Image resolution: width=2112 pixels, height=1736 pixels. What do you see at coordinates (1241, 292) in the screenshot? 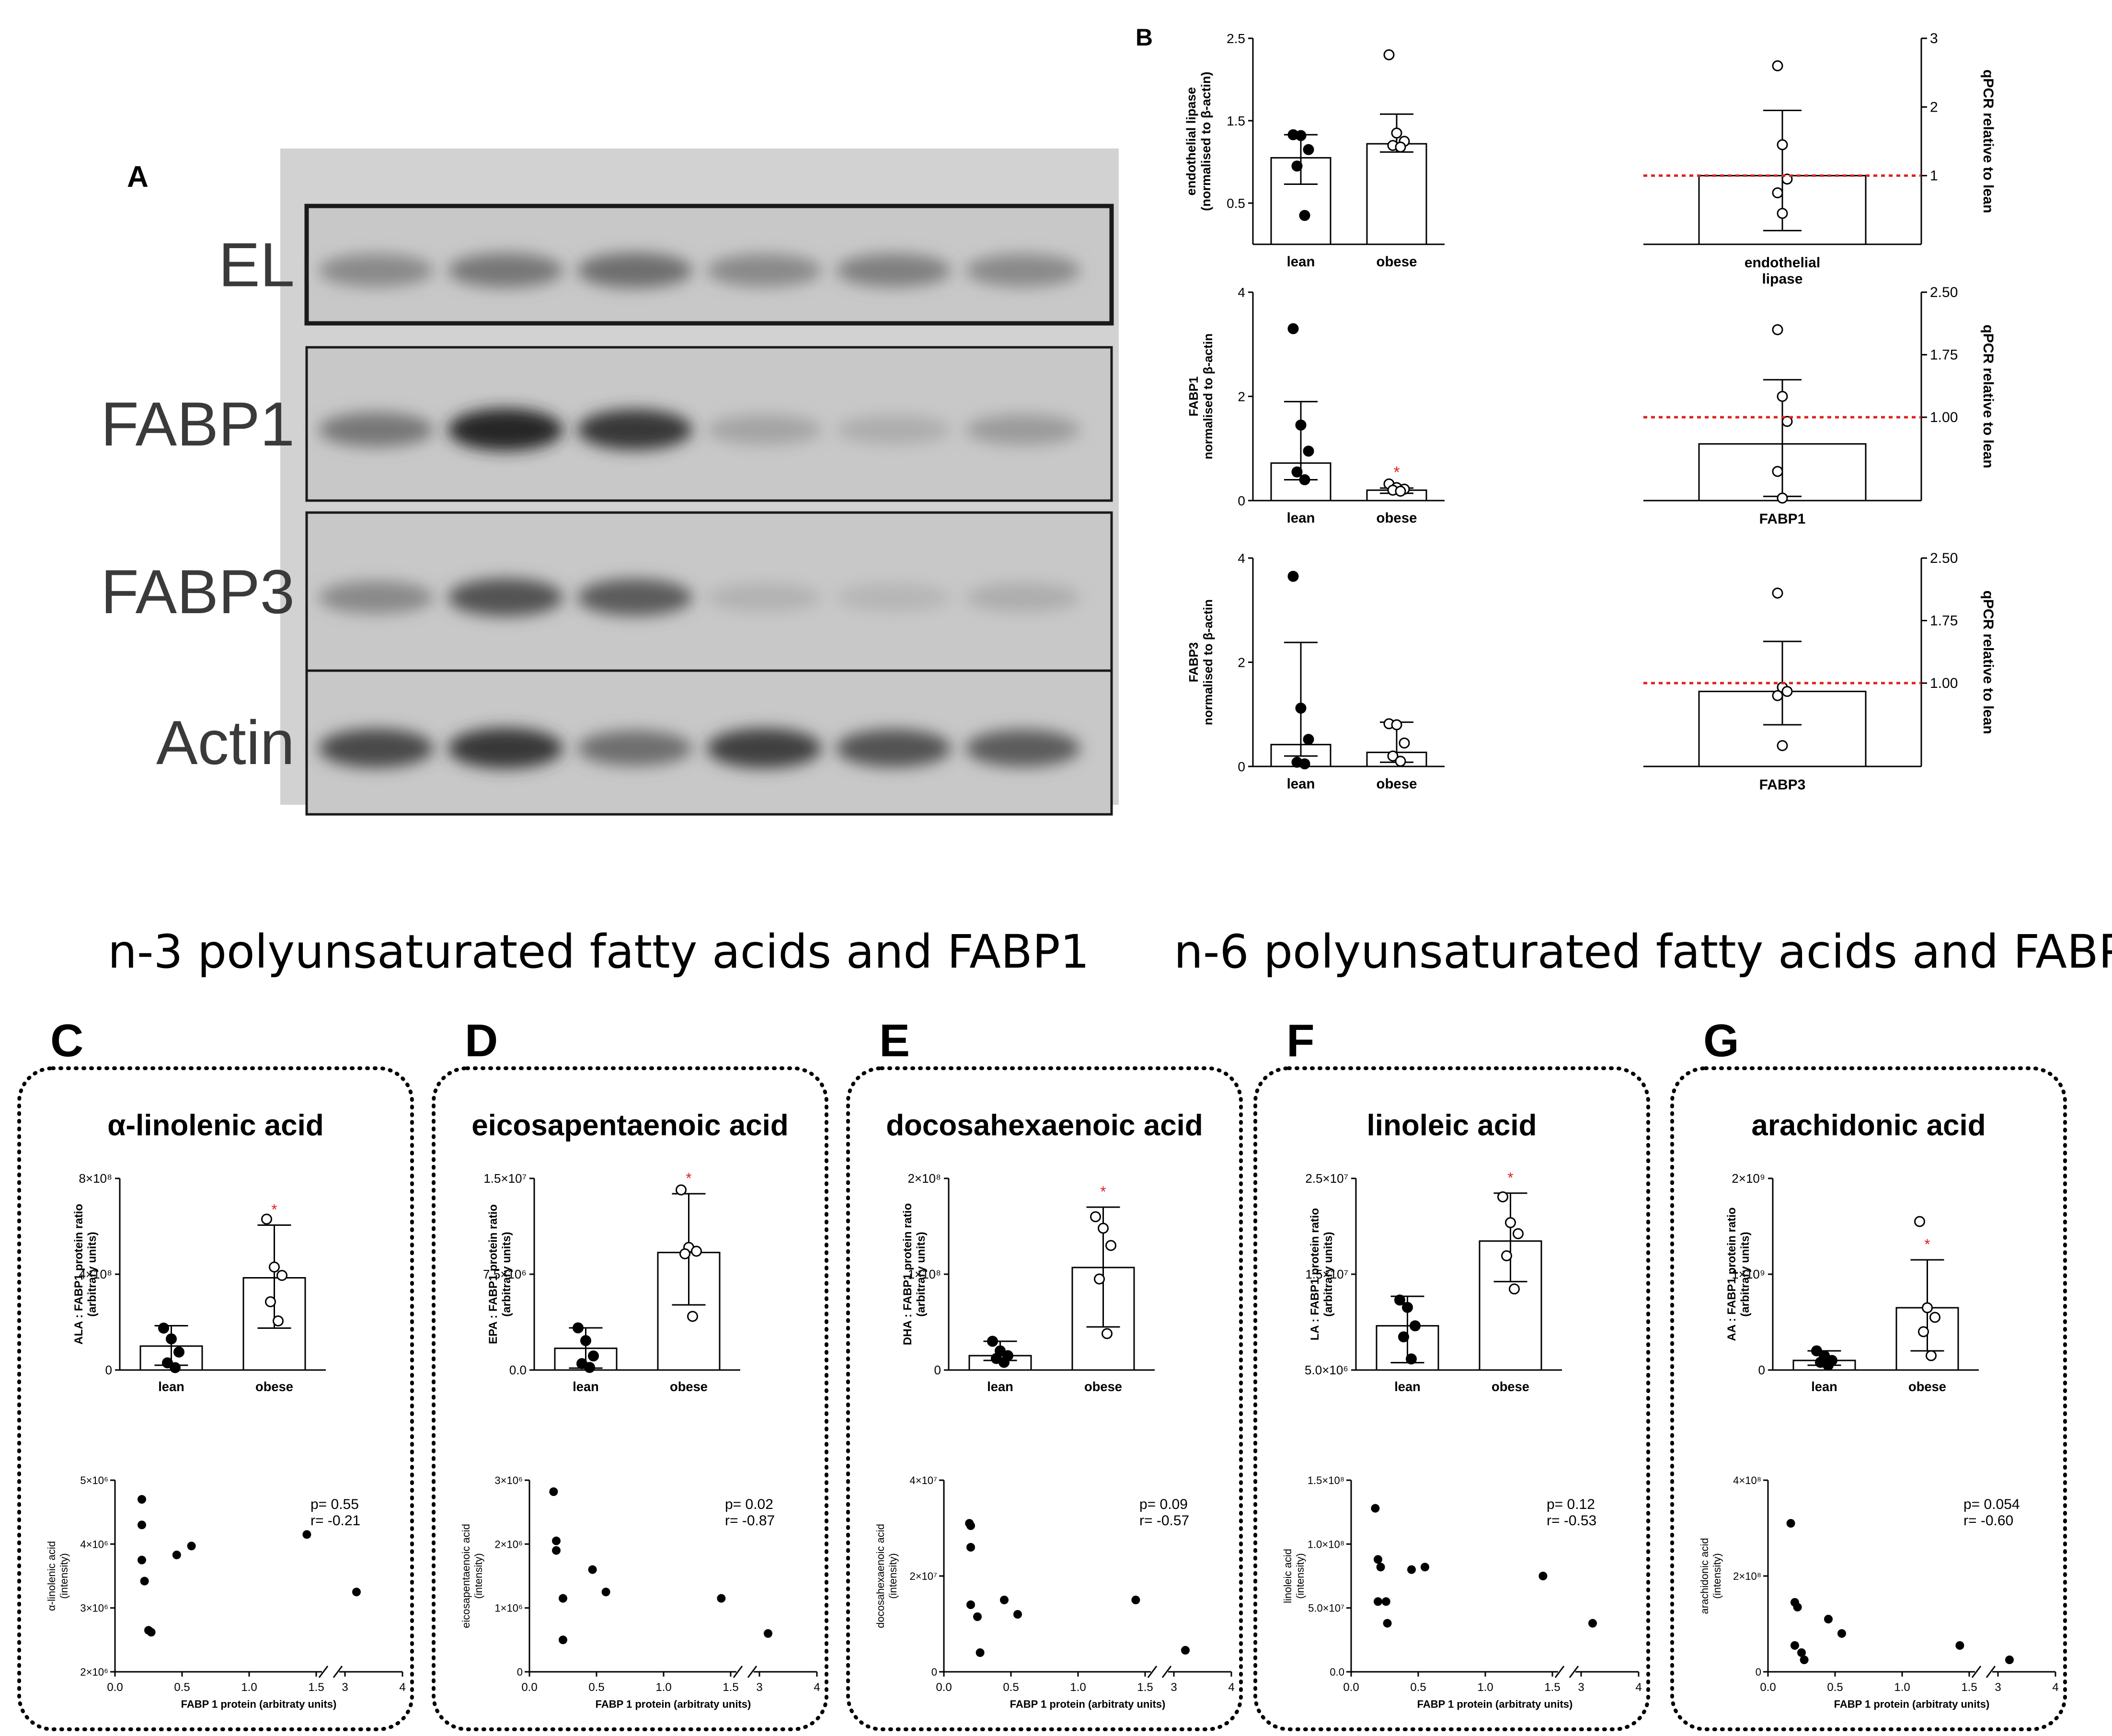
I see `y-tick-label: 4` at bounding box center [1241, 292].